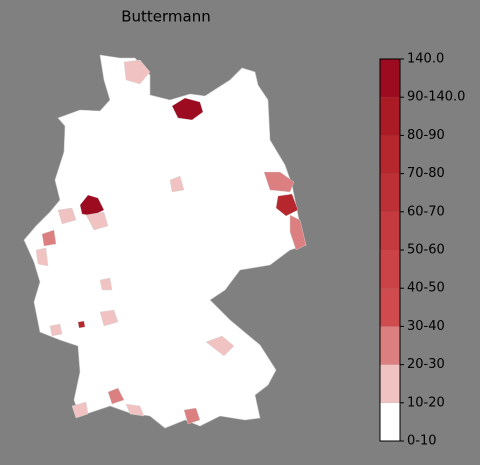  I want to click on map-title: Buttermann, so click(166, 17).